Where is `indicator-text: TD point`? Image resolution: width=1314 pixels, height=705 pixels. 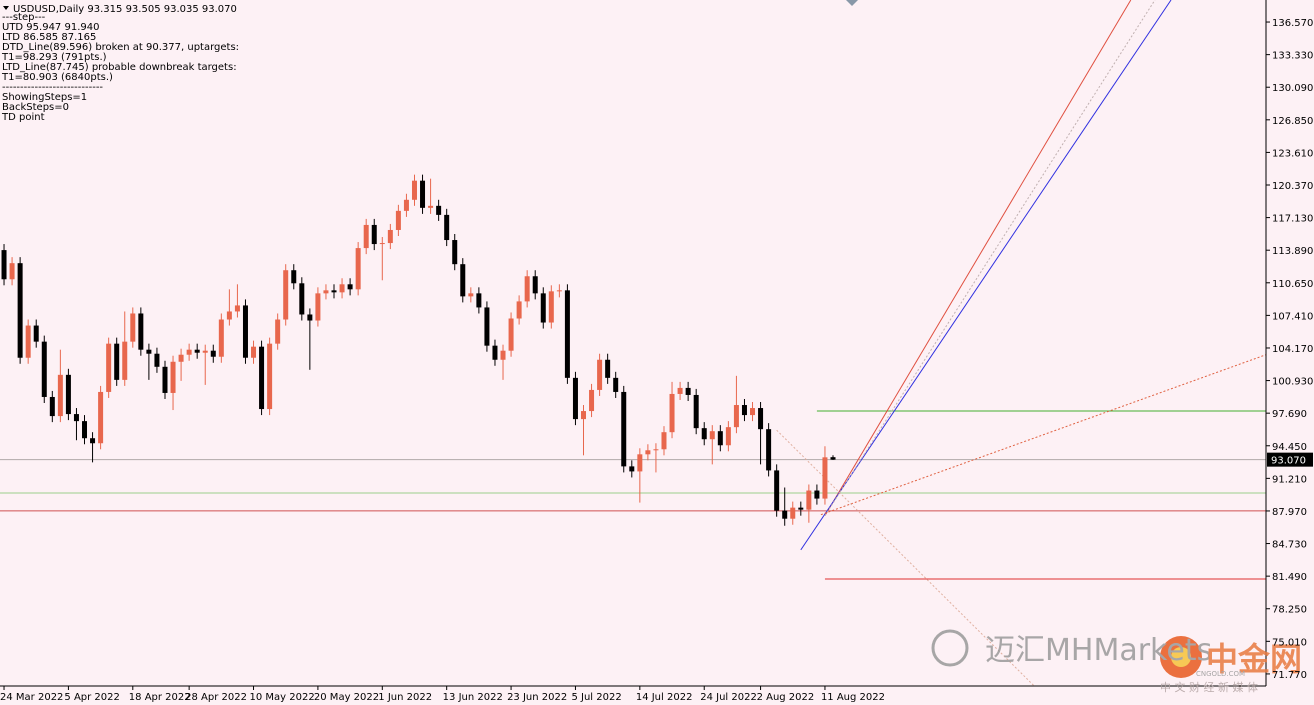
indicator-text: TD point is located at coordinates (23, 117).